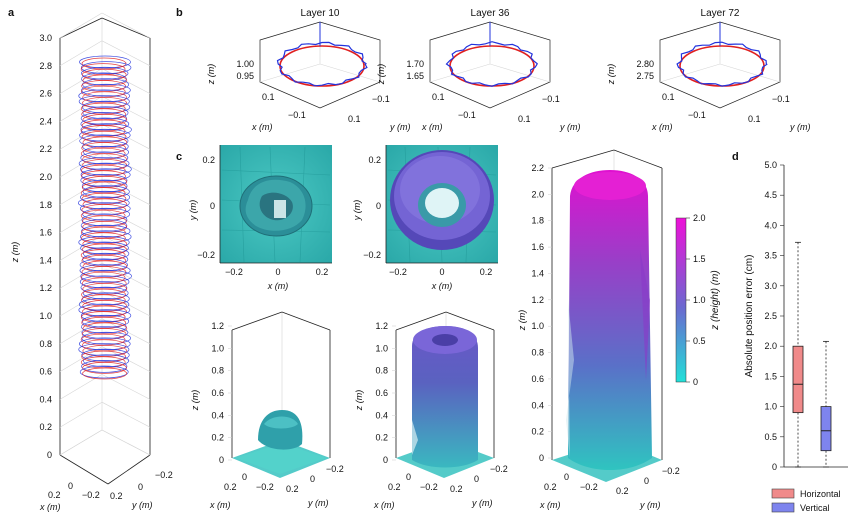 This screenshot has width=866, height=518. I want to click on c3d2-x-label: x (m), so click(384, 505).